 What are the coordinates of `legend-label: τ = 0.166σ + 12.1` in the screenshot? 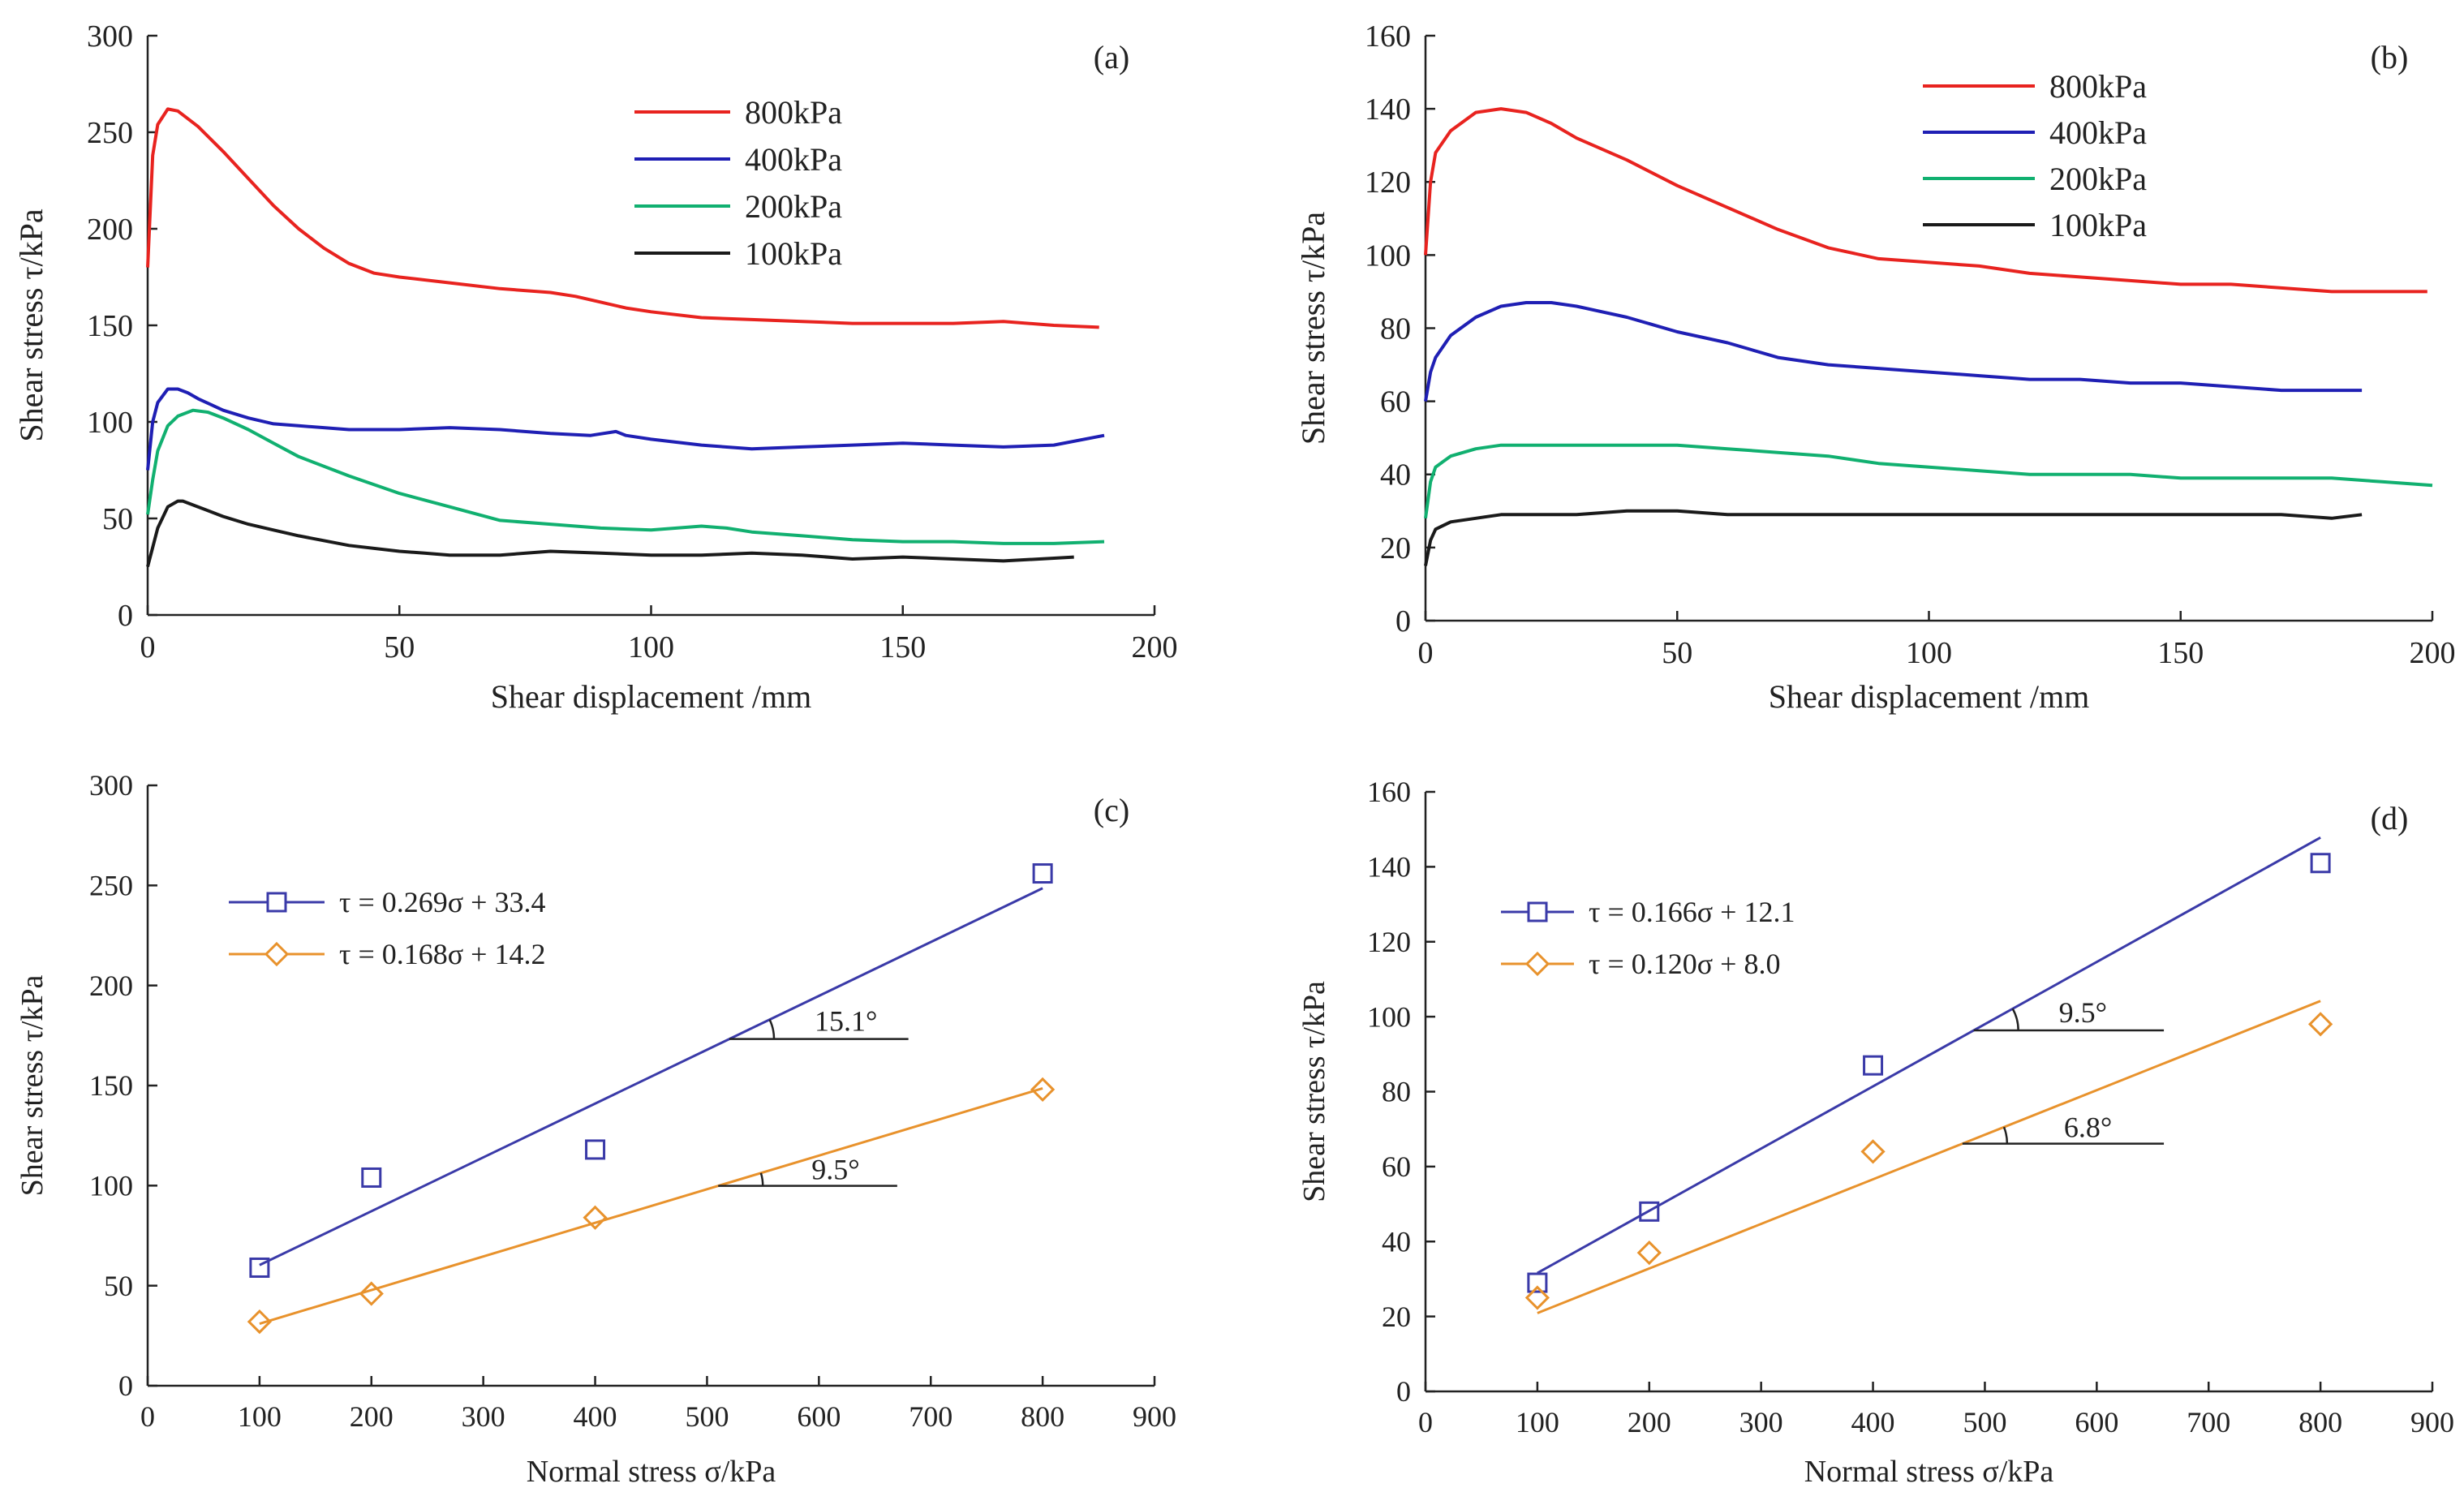 It's located at (1692, 912).